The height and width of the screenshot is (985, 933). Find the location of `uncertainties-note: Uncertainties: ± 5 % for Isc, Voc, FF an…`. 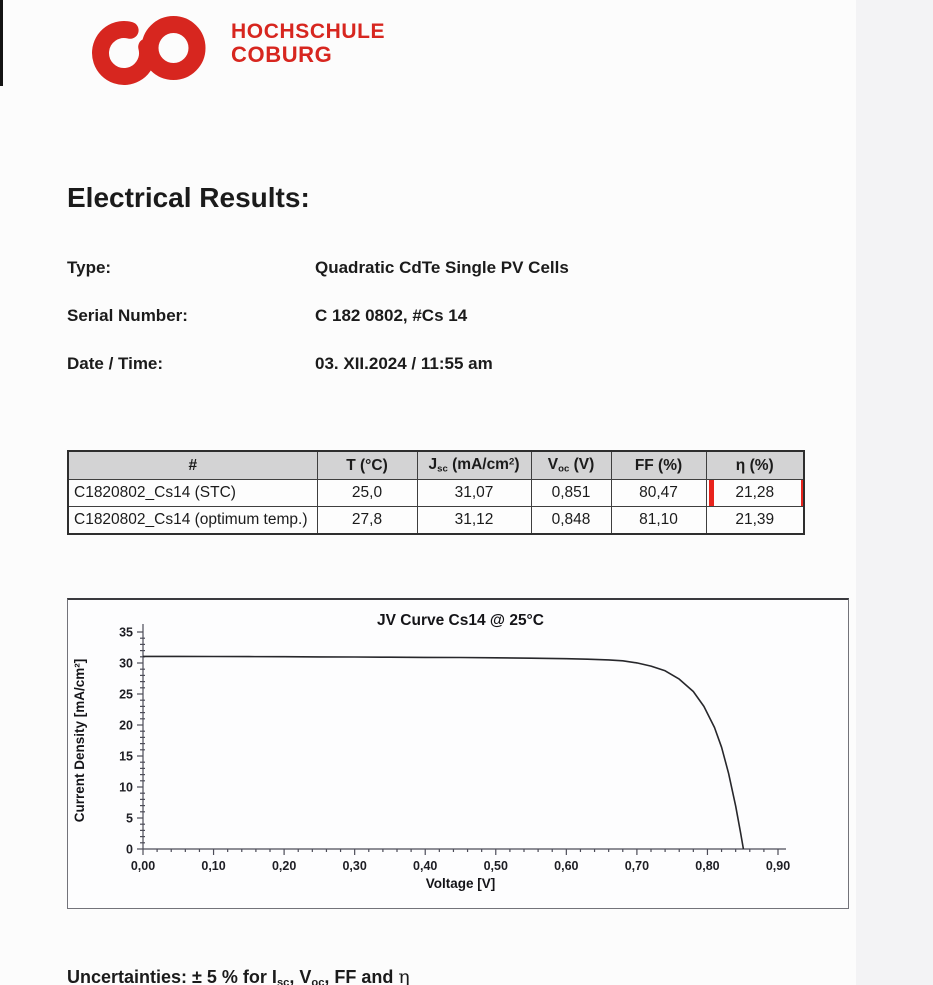

uncertainties-note: Uncertainties: ± 5 % for Isc, Voc, FF an… is located at coordinates (238, 975).